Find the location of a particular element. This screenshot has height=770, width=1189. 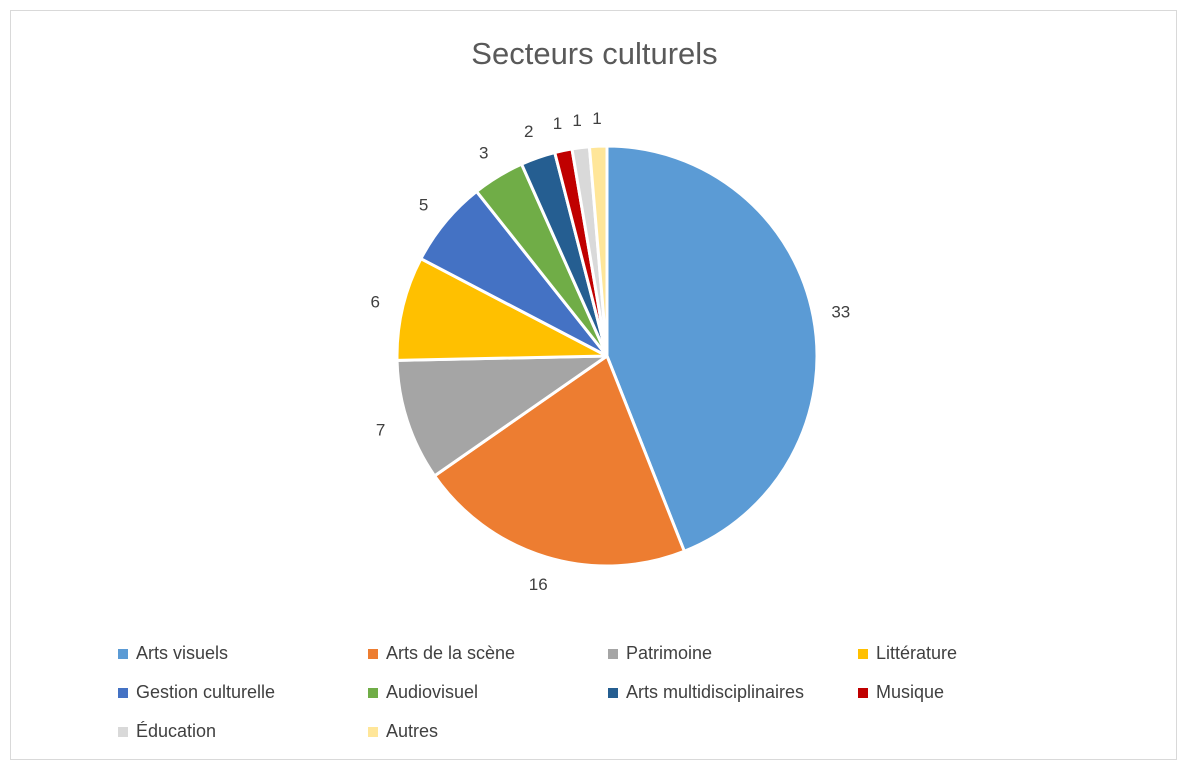

data-label-litterature: 6 is located at coordinates (375, 302).